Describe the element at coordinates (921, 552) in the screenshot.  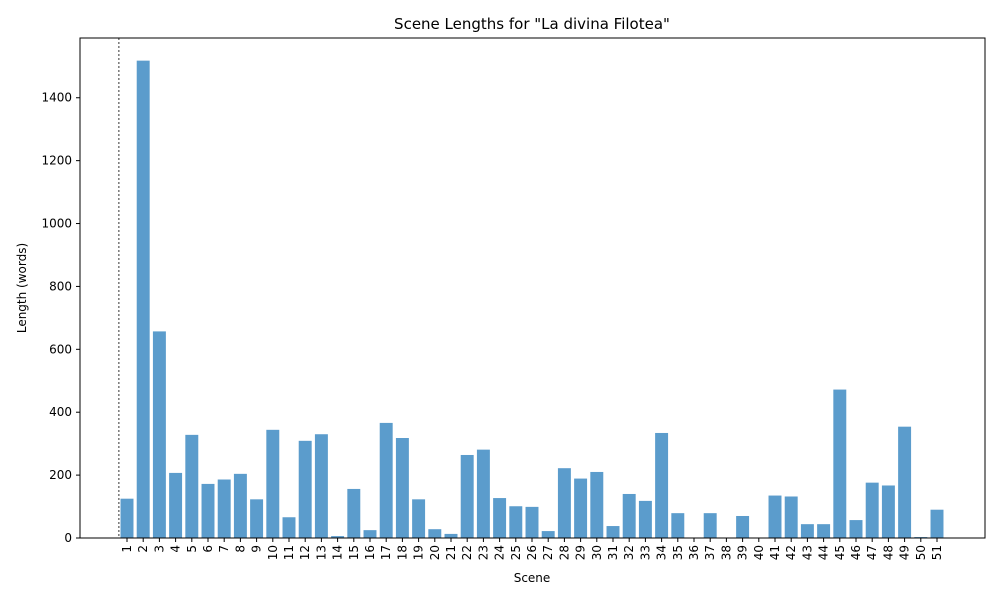
I see `x-tick-label: 50` at that location.